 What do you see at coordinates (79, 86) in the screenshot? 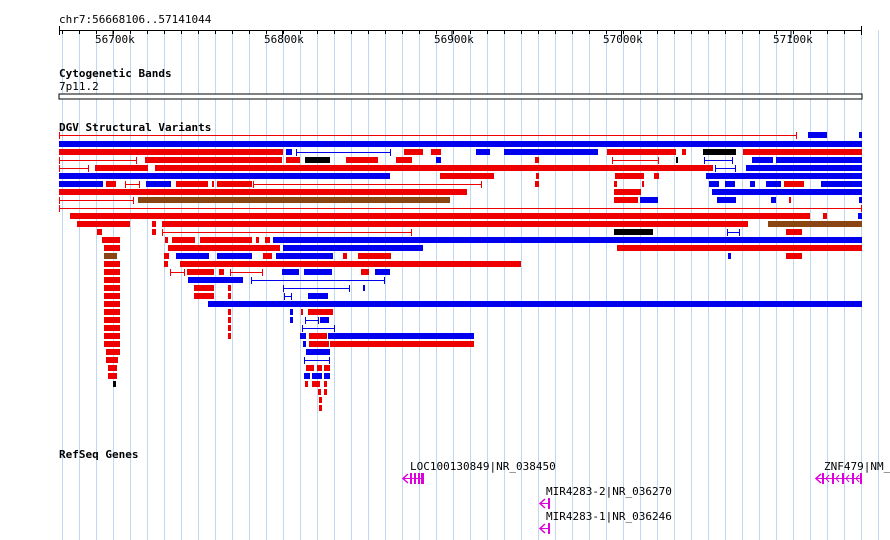
I see `cytoband-label: 7p11.2` at bounding box center [79, 86].